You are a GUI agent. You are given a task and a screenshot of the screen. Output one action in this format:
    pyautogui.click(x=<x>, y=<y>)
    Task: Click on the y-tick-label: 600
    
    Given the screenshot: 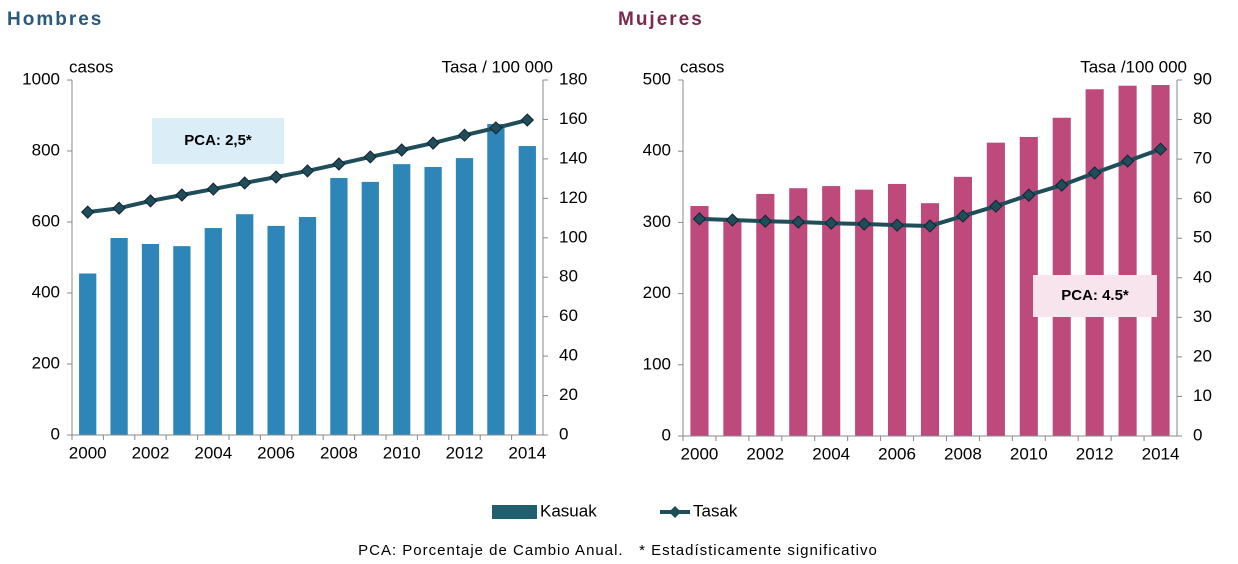 What is the action you would take?
    pyautogui.click(x=46, y=220)
    